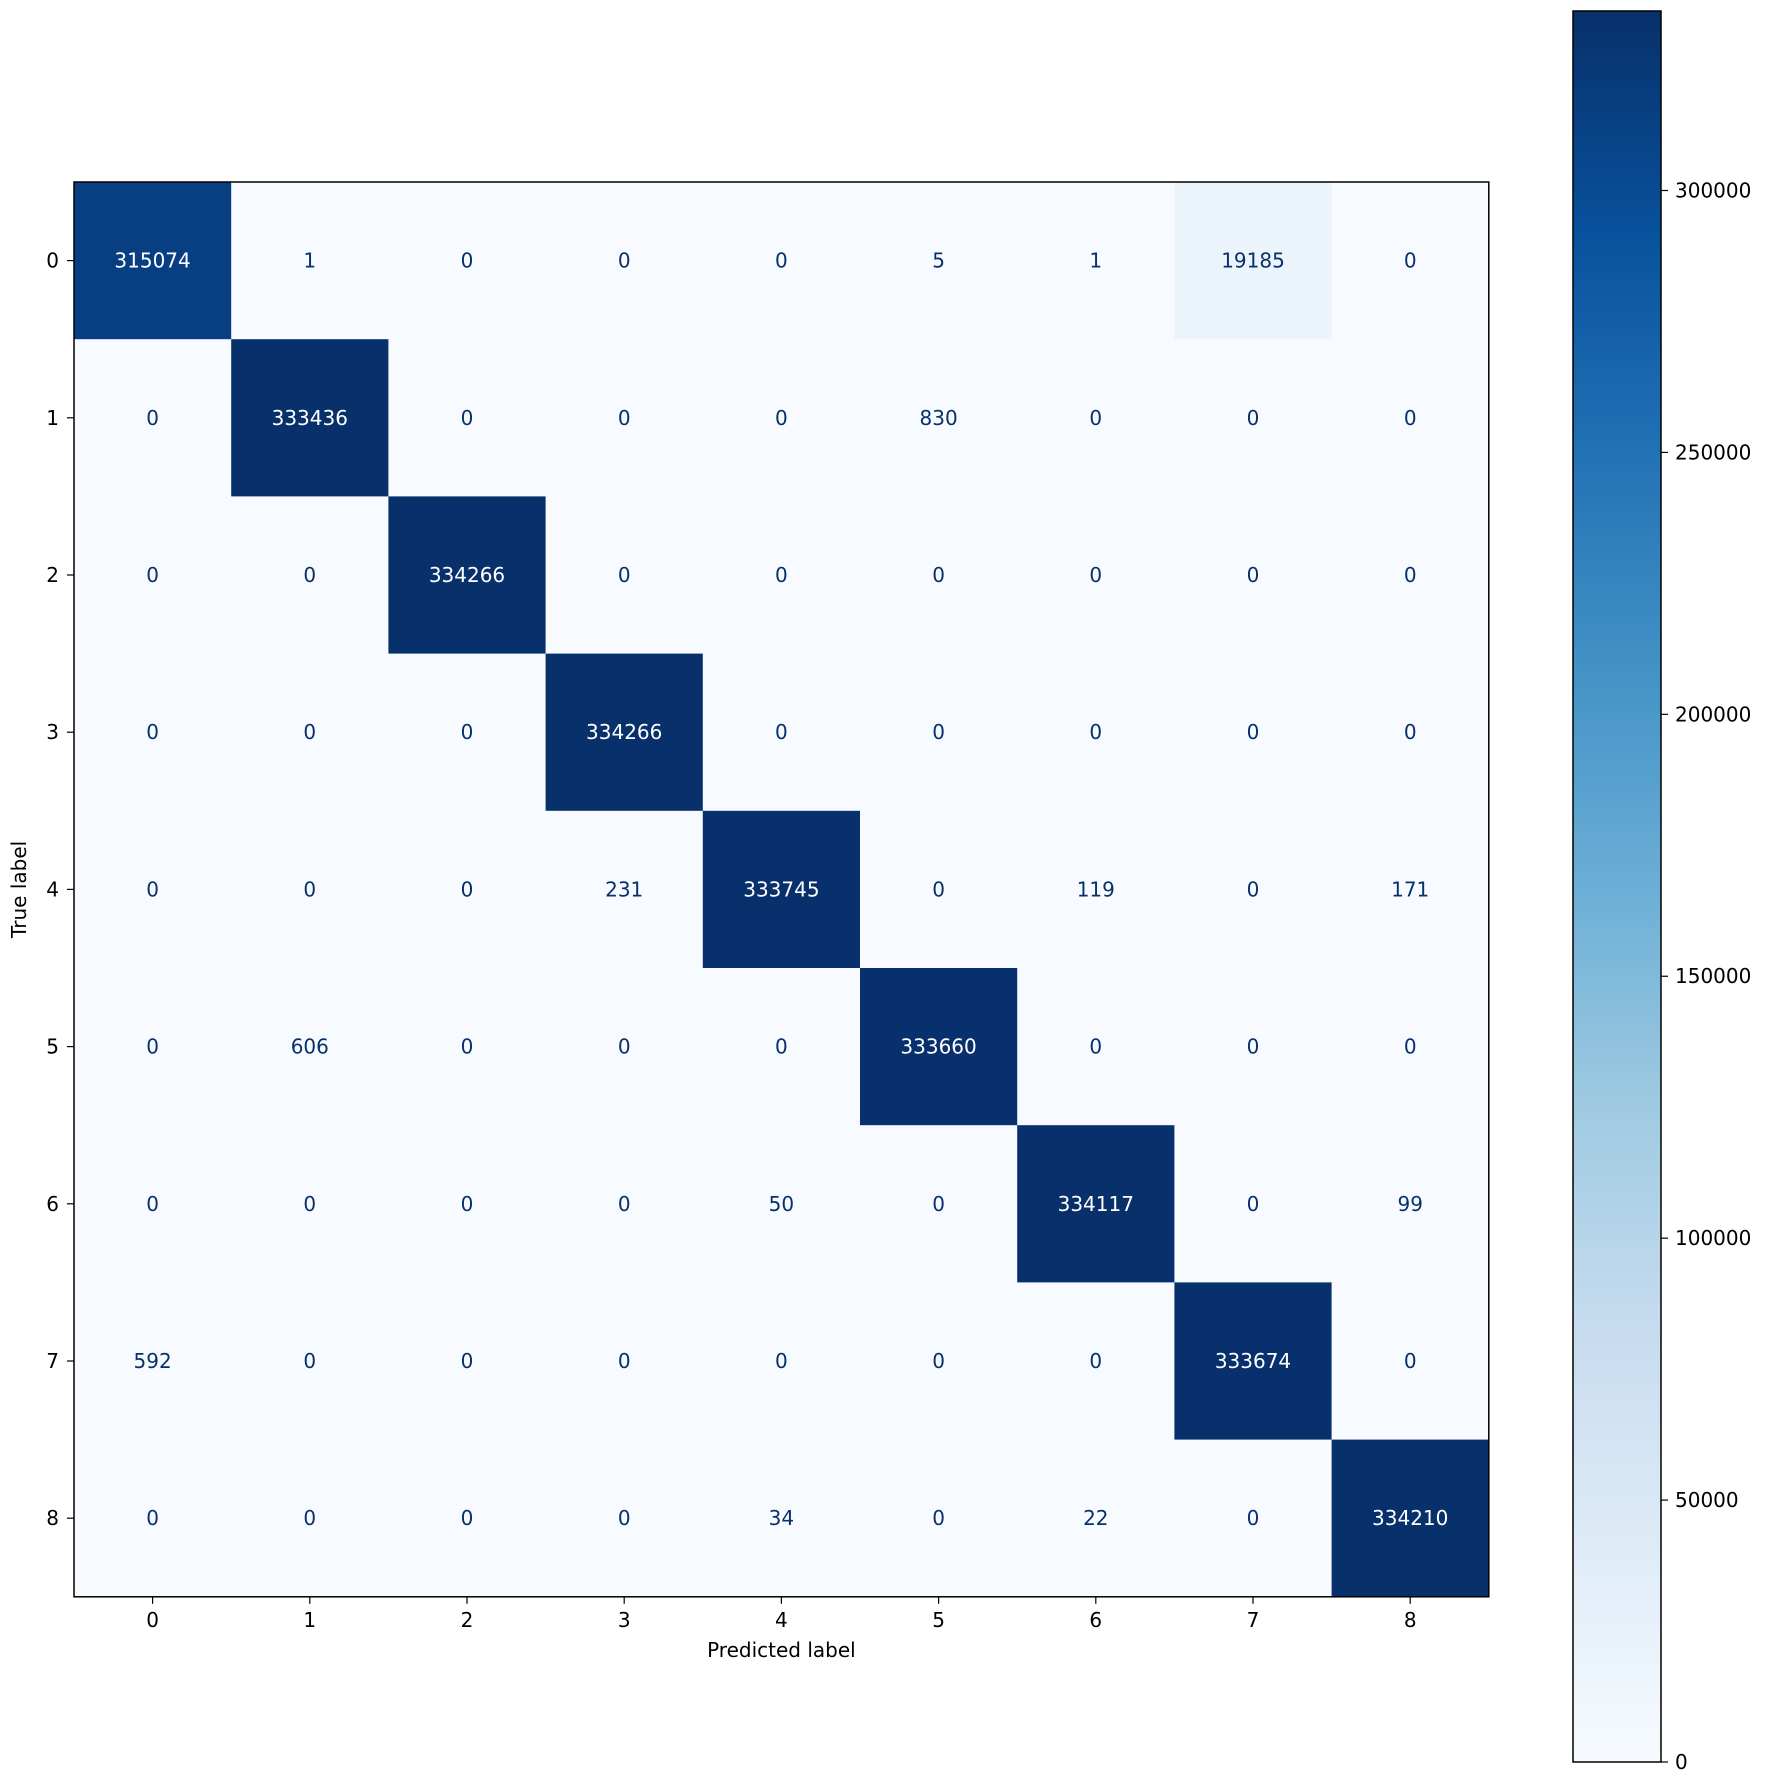 This screenshot has height=1784, width=1772. What do you see at coordinates (1095, 1518) in the screenshot?
I see `cell-value-label: 22` at bounding box center [1095, 1518].